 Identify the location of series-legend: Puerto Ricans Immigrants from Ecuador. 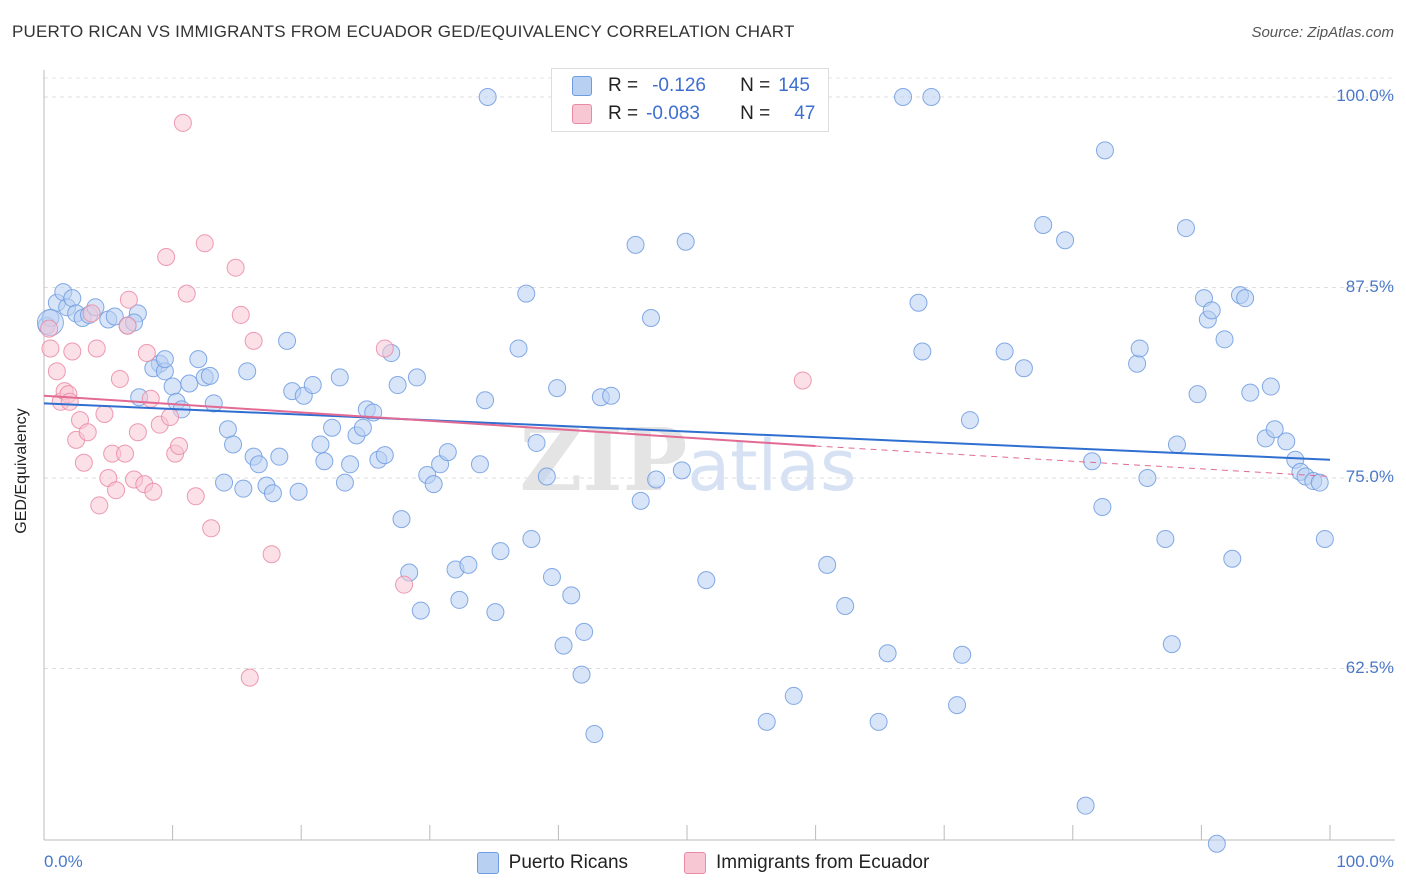
(703, 863).